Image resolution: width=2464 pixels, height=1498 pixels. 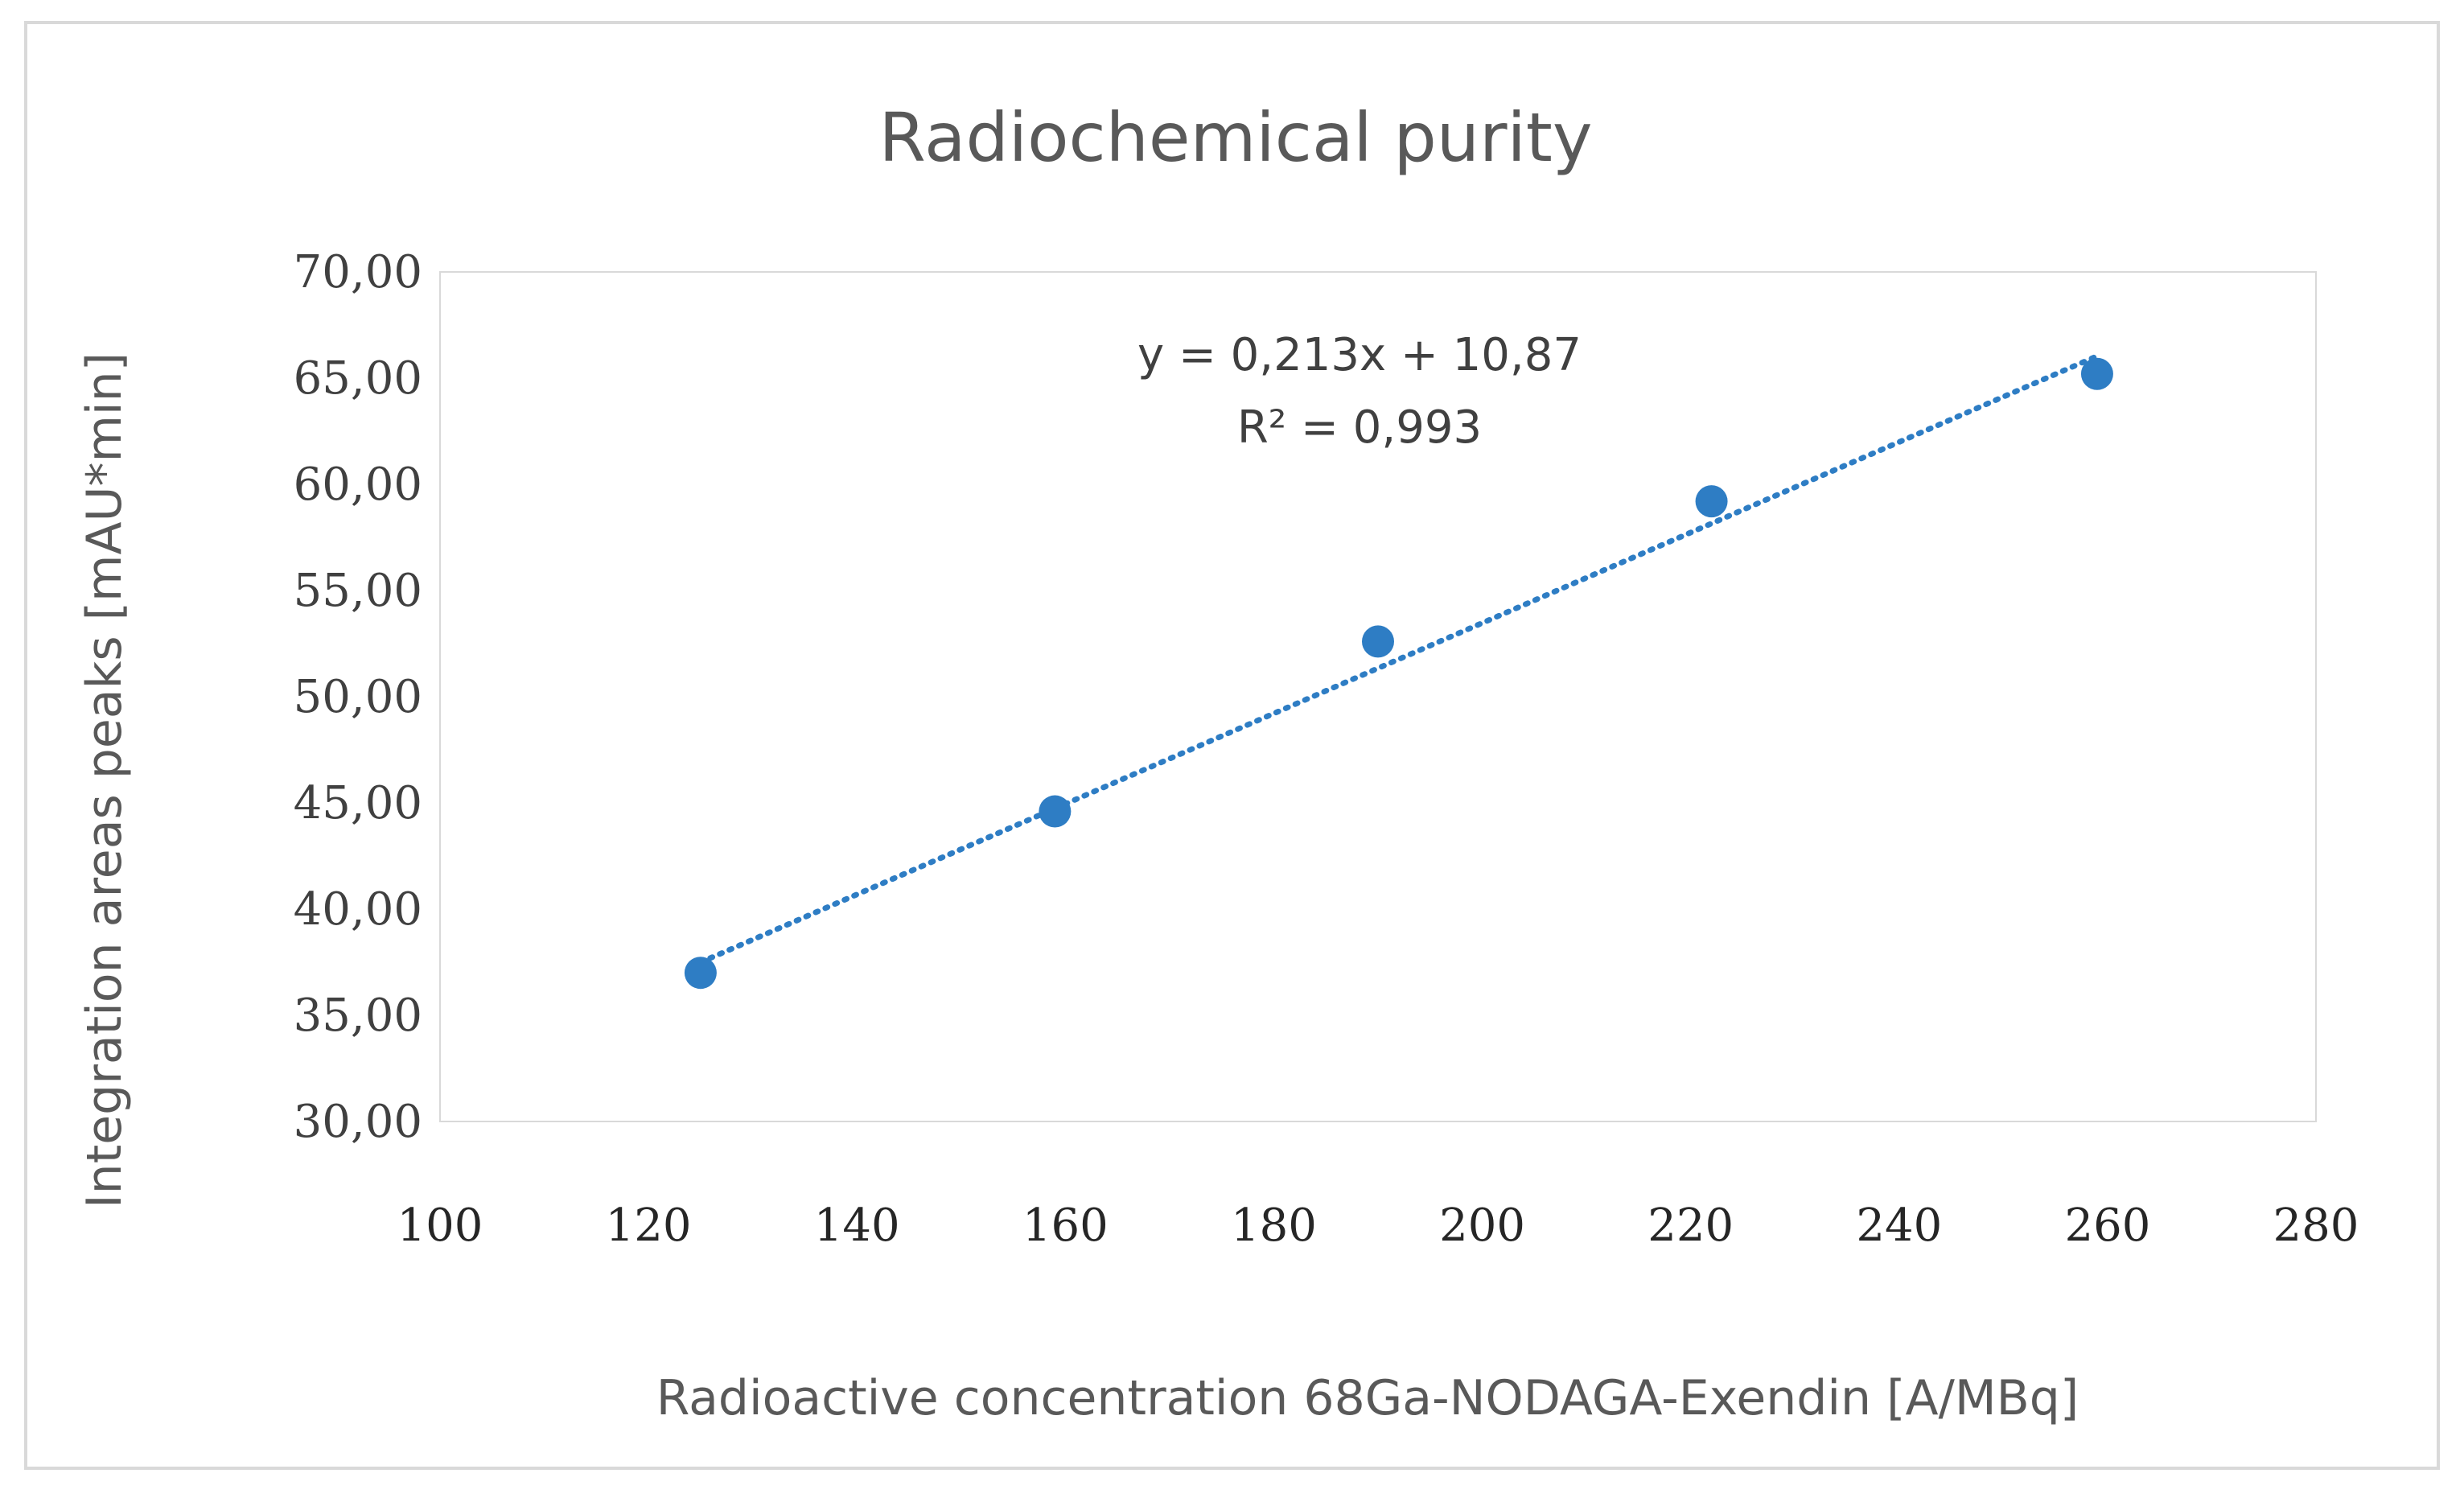 I want to click on x-tick-label: 200, so click(x=1482, y=1226).